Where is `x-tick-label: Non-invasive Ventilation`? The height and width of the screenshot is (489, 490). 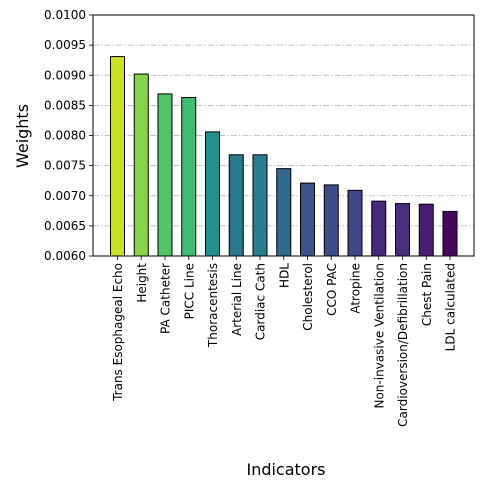 x-tick-label: Non-invasive Ventilation is located at coordinates (379, 336).